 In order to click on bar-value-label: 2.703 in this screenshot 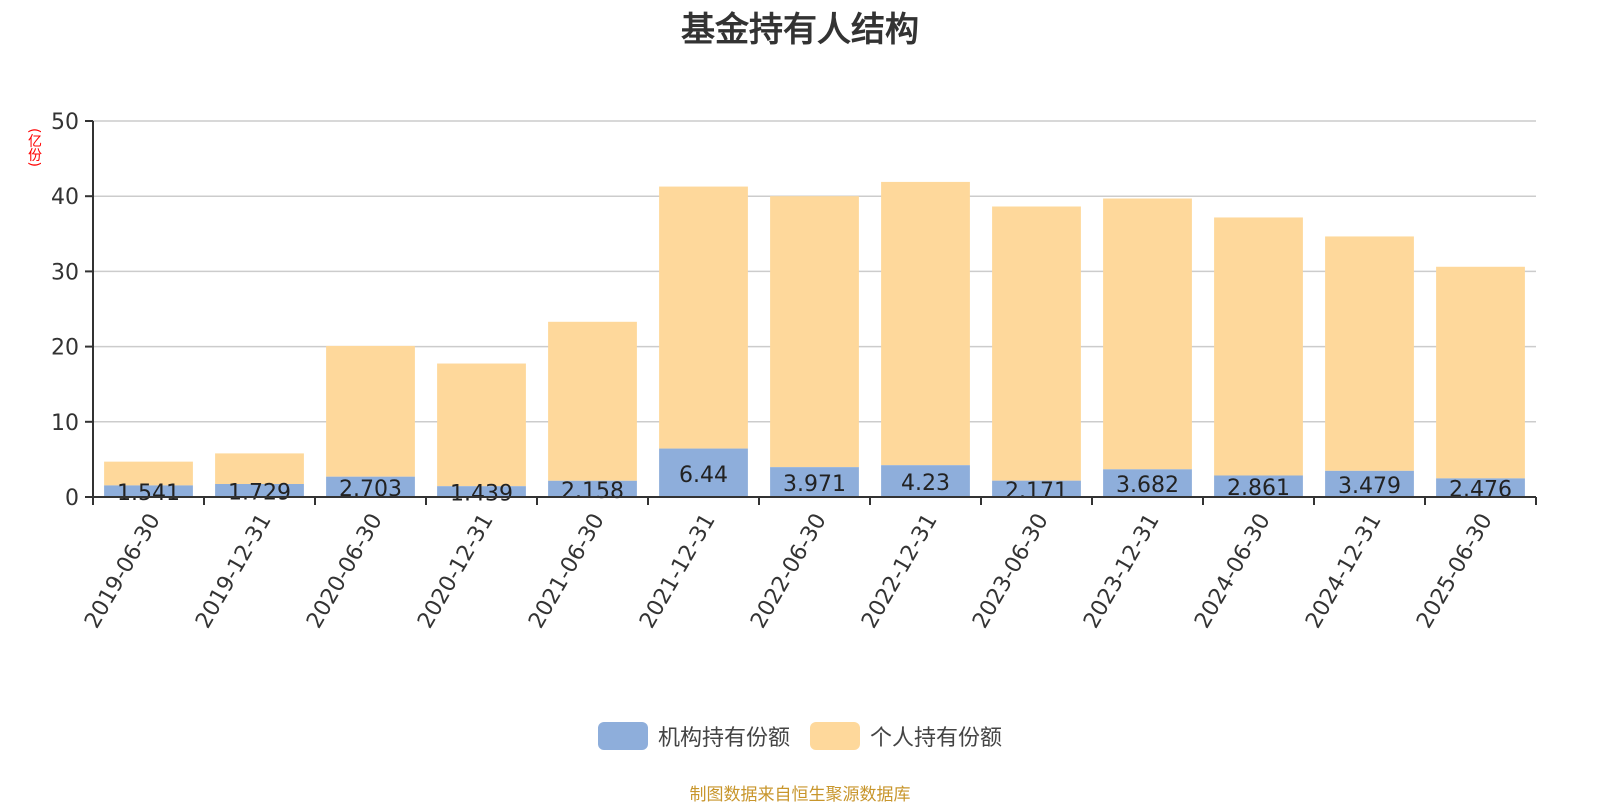, I will do `click(370, 489)`.